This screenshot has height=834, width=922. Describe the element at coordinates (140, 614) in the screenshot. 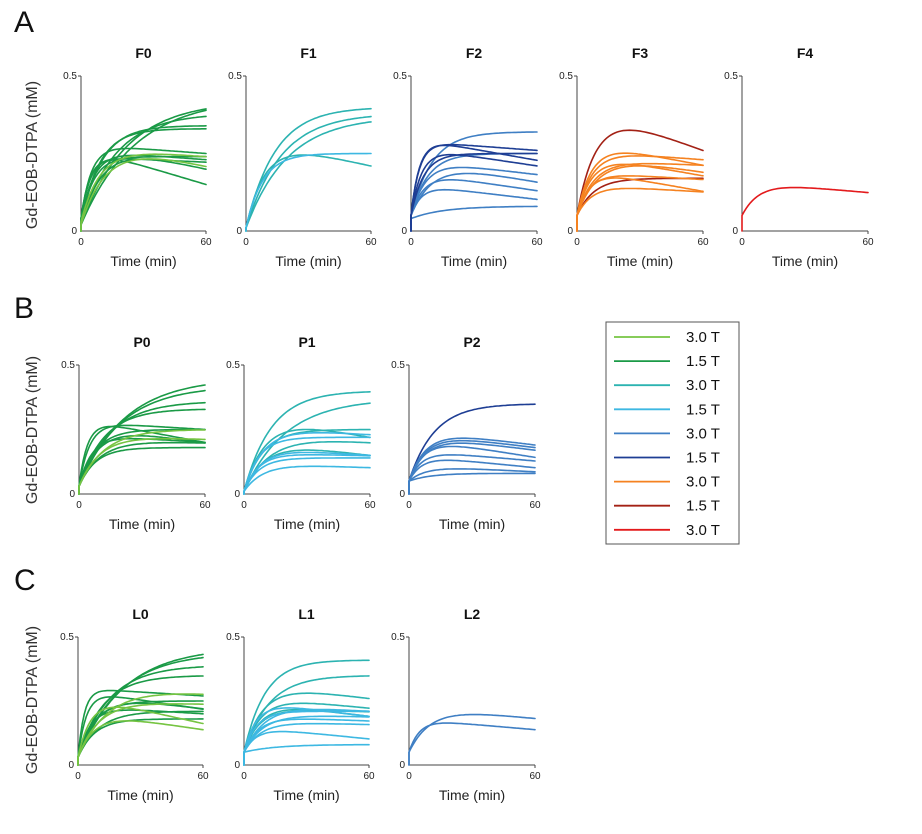

I see `subplot-title-l0: L0` at that location.